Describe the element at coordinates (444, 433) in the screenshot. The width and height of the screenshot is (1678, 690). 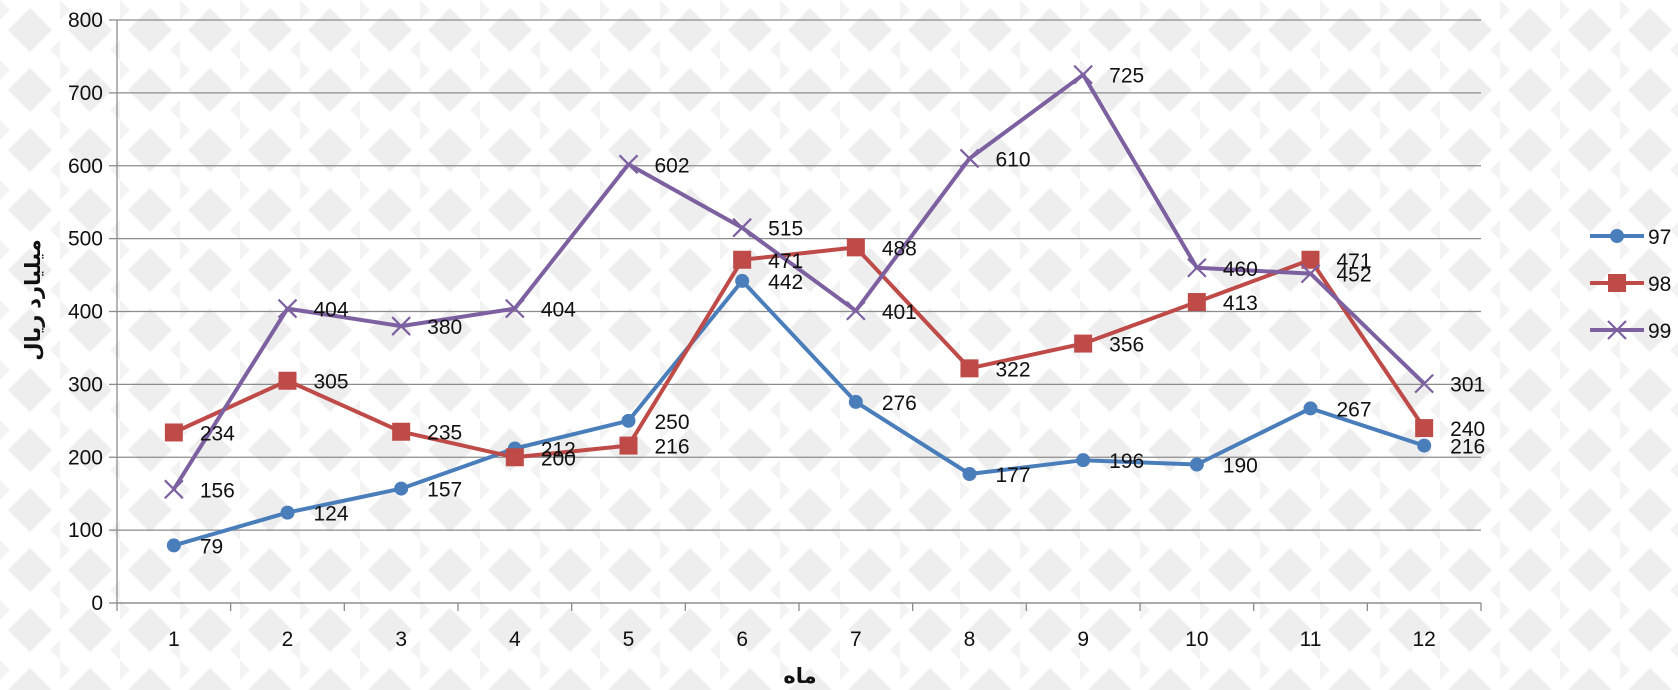
I see `data-label: 235` at that location.